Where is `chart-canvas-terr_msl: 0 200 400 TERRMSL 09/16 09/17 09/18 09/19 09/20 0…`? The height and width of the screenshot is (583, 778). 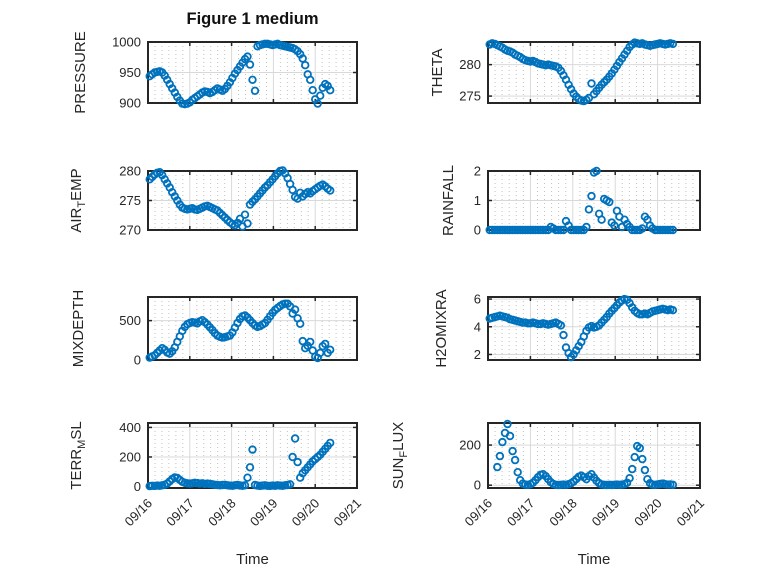
chart-canvas-terr_msl: 0 200 400 TERRMSL 09/16 09/17 09/18 09/19 09/20 0… is located at coordinates (216, 474).